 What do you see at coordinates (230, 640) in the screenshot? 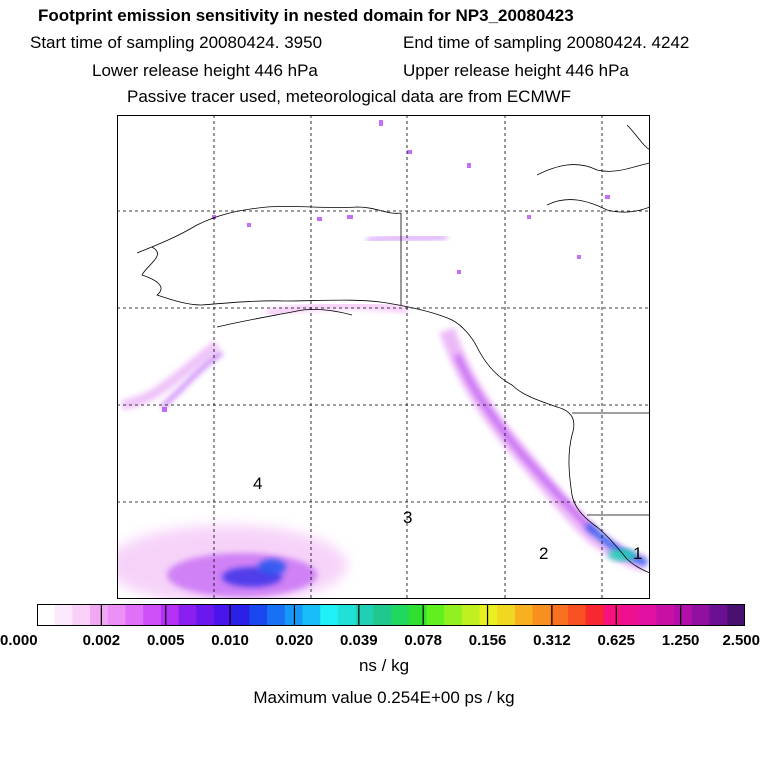
I see `colorbar-tick-label: 0.010` at bounding box center [230, 640].